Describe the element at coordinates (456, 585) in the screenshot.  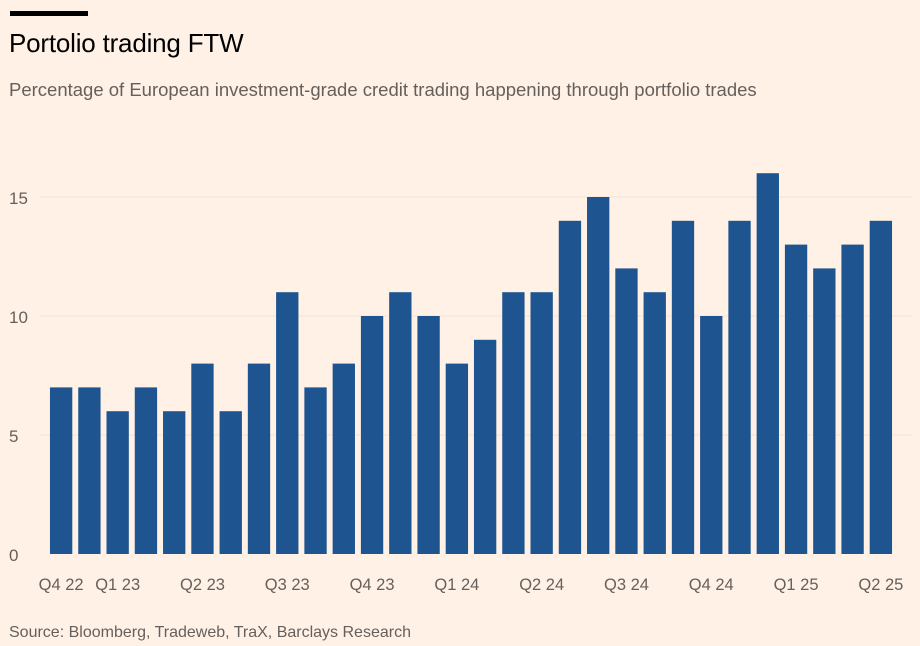
I see `x-tick-label-q1-24: Q1 24` at that location.